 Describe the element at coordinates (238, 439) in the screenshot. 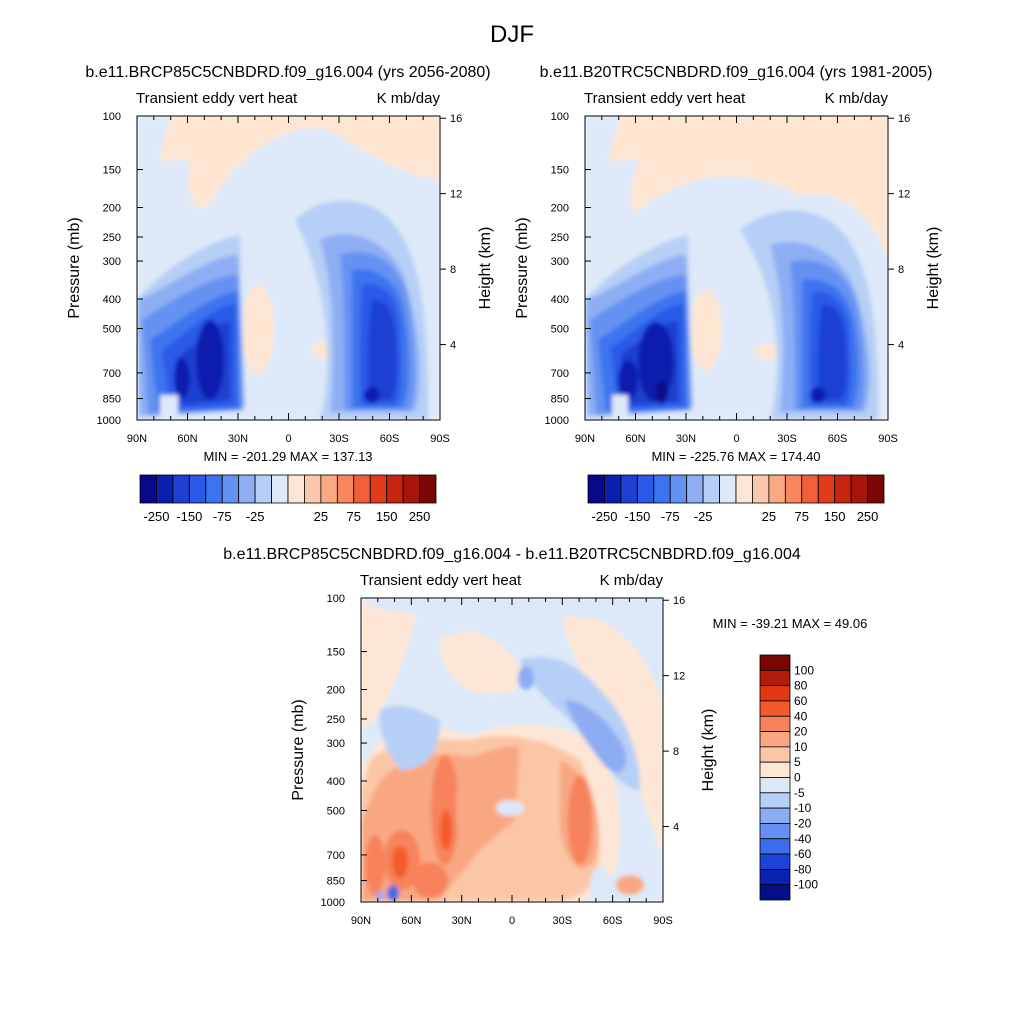

I see `x-tick-label: 30N` at that location.